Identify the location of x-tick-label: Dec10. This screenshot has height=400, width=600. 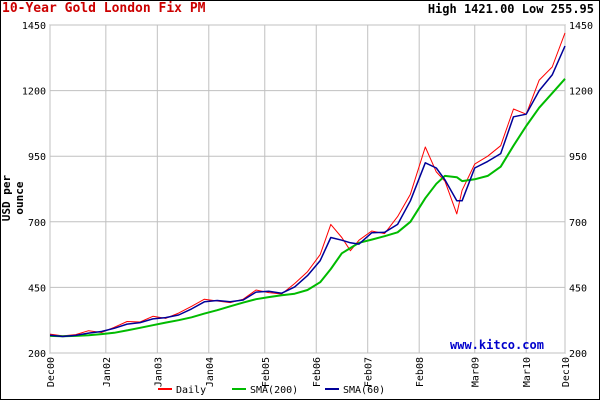
(566, 372).